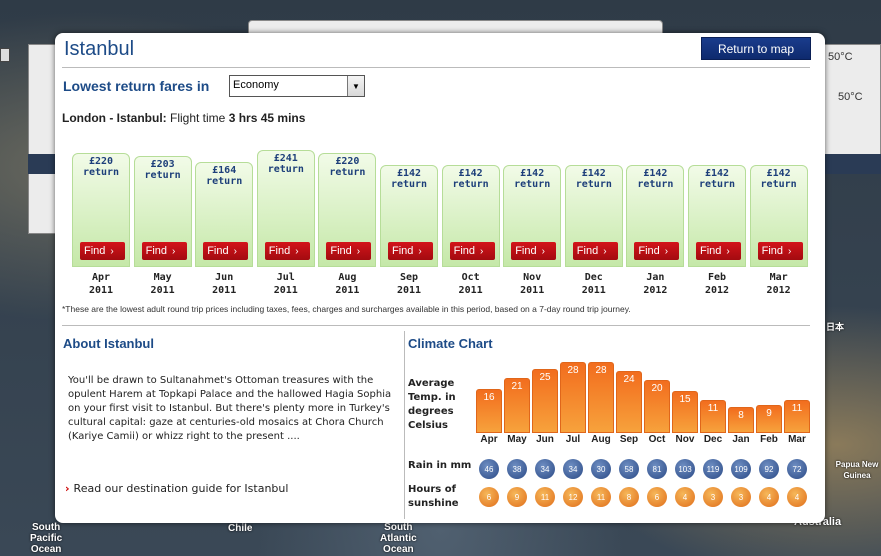  Describe the element at coordinates (256, 85) in the screenshot. I see `cabin-class-value: Economy` at that location.